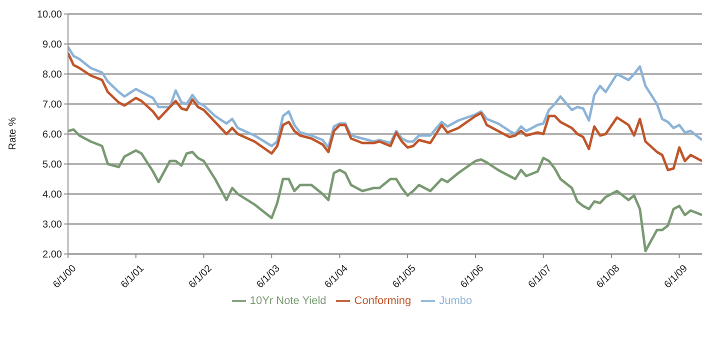 The image size is (712, 345). Describe the element at coordinates (52, 225) in the screenshot. I see `y-tick-label: 3.00` at that location.